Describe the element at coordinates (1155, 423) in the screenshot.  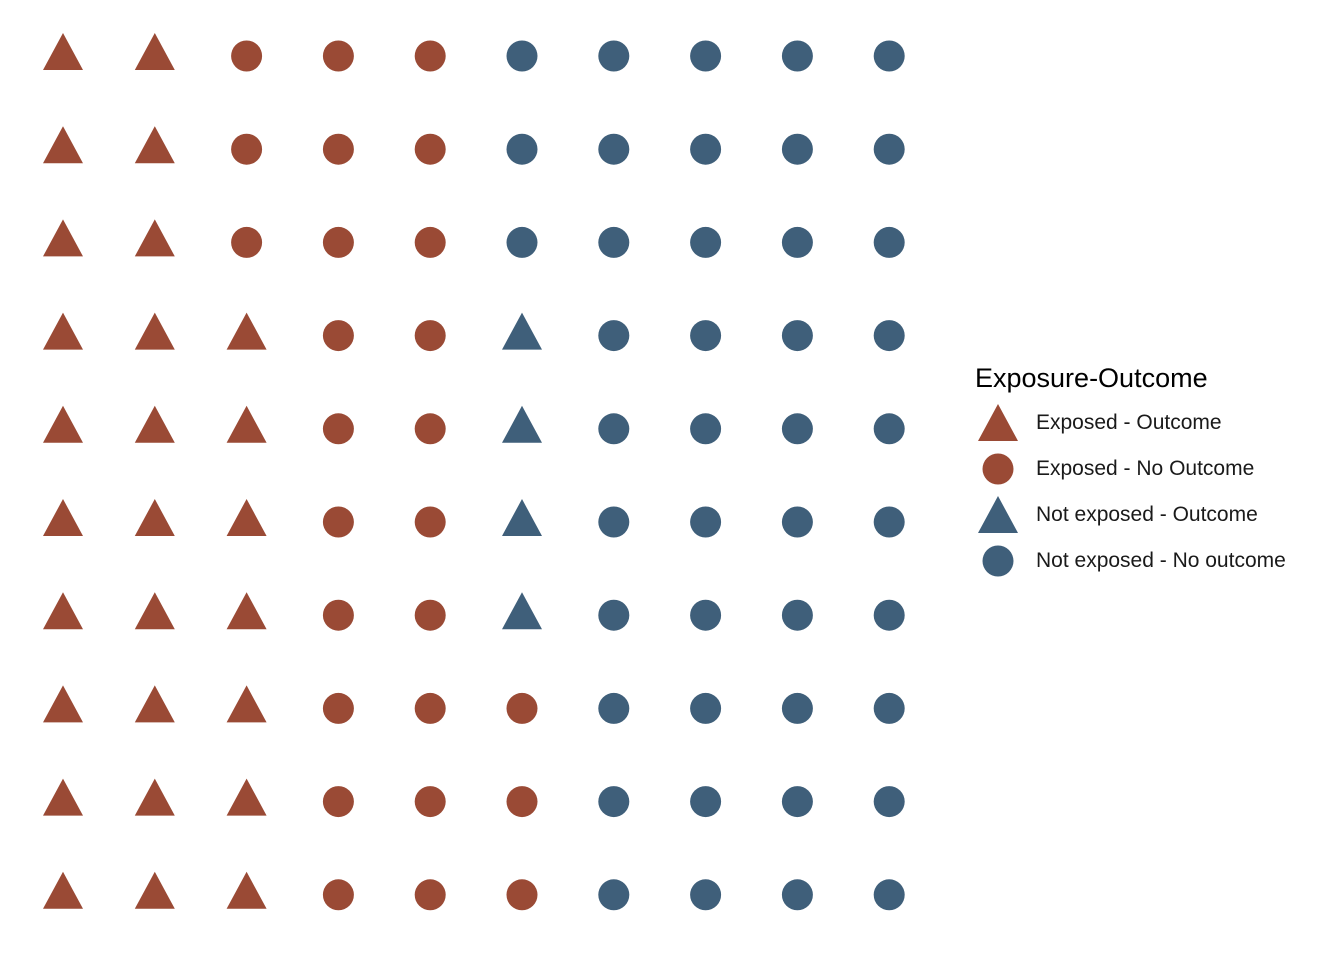
I see `legend-item-exposed-outcome: Exposed - Outcome` at that location.